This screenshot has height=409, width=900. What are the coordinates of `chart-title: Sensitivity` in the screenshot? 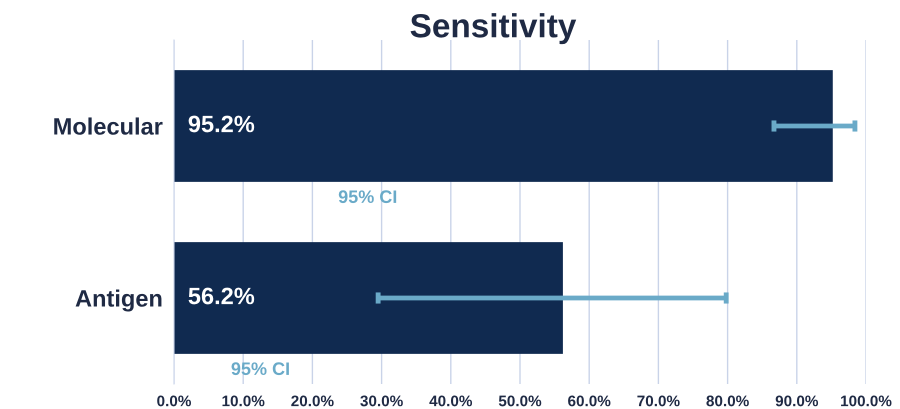 It's located at (493, 28).